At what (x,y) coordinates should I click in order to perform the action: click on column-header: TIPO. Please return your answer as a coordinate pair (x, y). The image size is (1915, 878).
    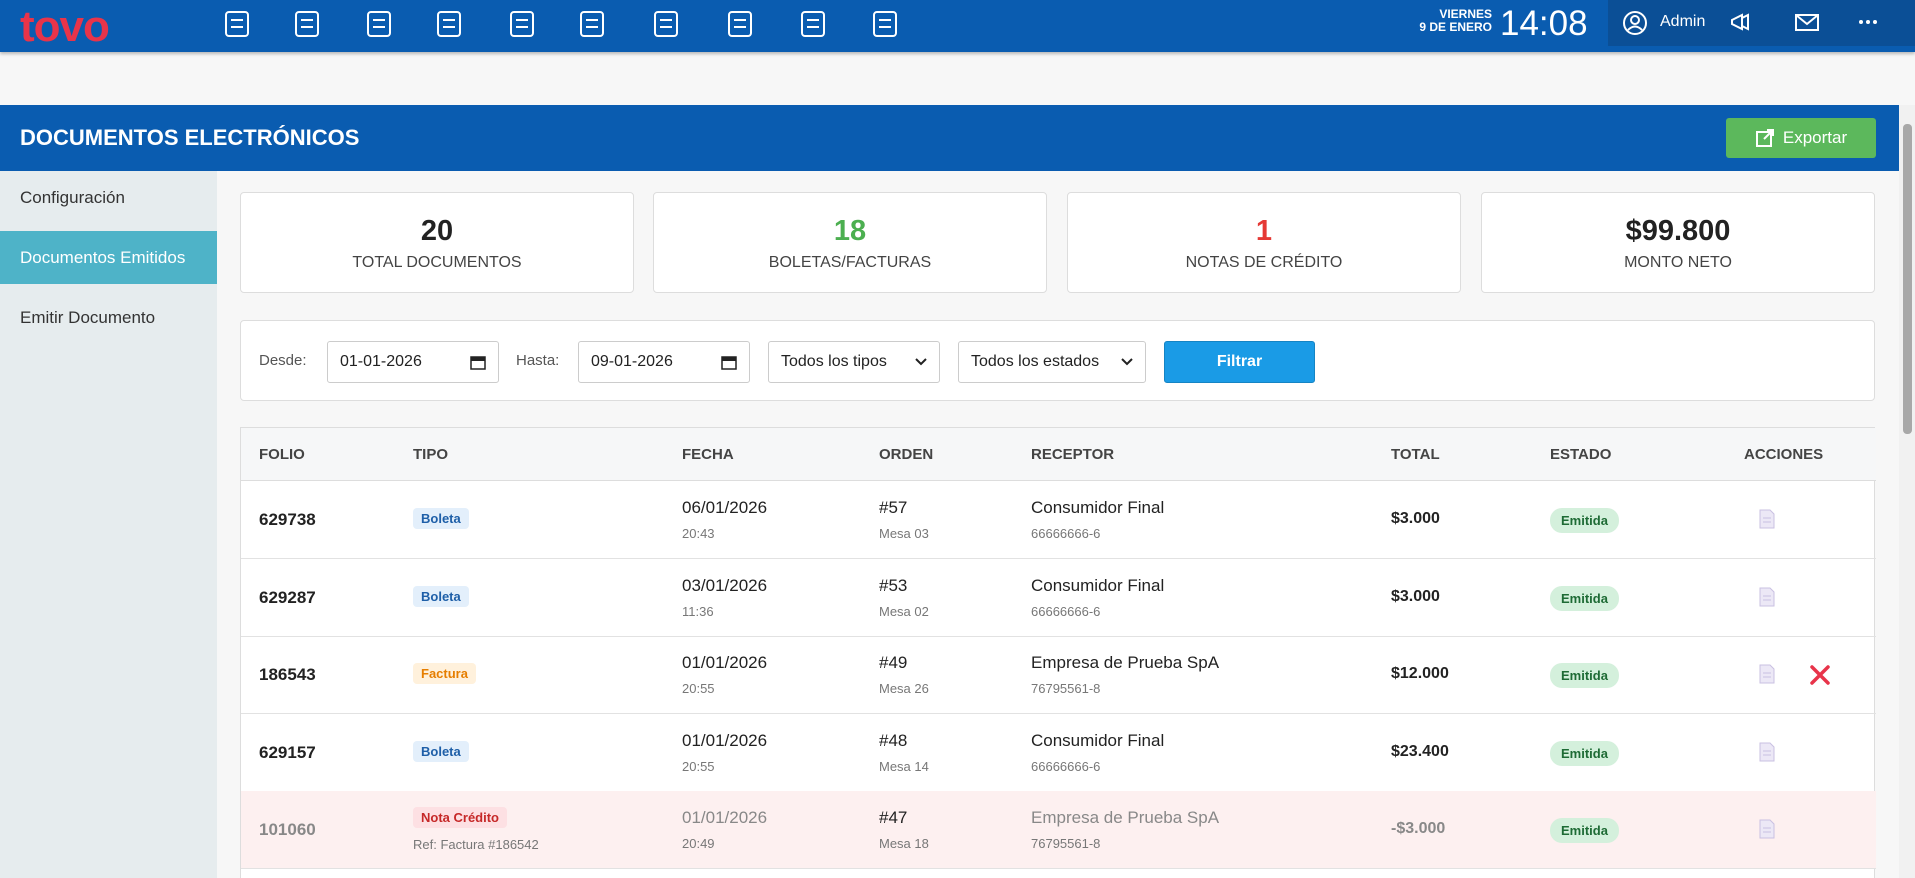
    Looking at the image, I should click on (431, 454).